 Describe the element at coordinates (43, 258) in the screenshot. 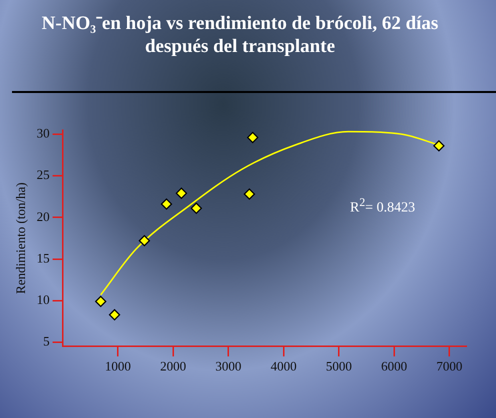

I see `y-tick-label: 15` at that location.